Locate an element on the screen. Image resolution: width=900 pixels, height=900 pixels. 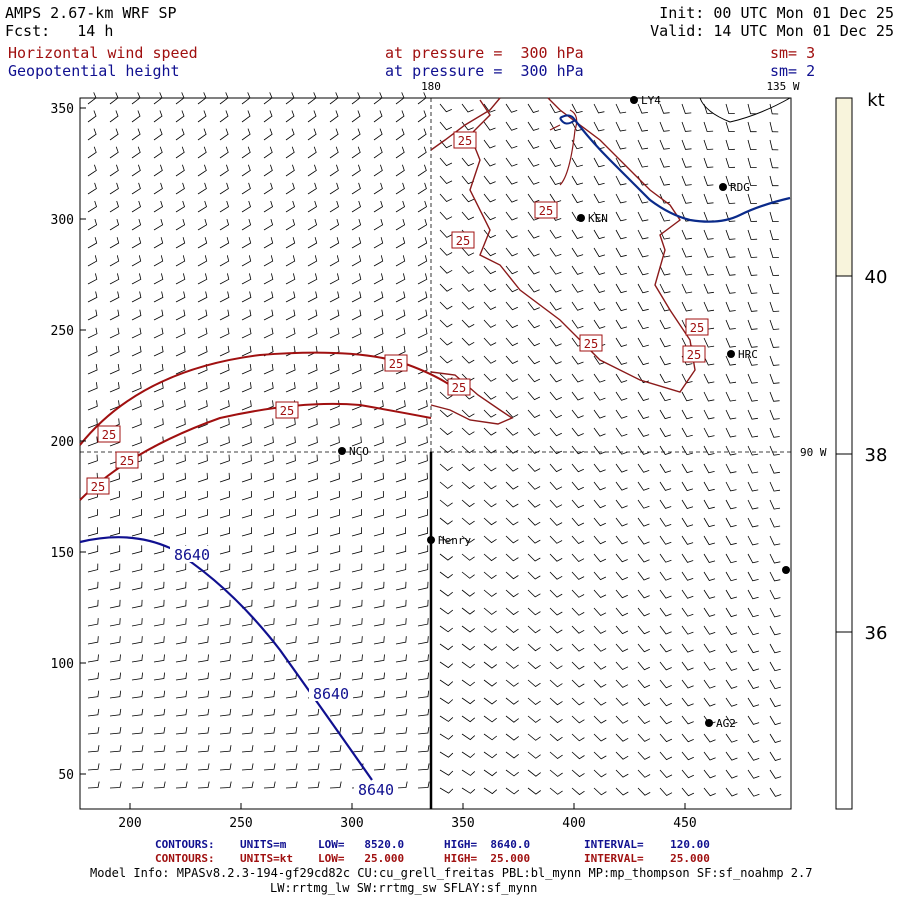
colorbar-fill is located at coordinates (844, 187).